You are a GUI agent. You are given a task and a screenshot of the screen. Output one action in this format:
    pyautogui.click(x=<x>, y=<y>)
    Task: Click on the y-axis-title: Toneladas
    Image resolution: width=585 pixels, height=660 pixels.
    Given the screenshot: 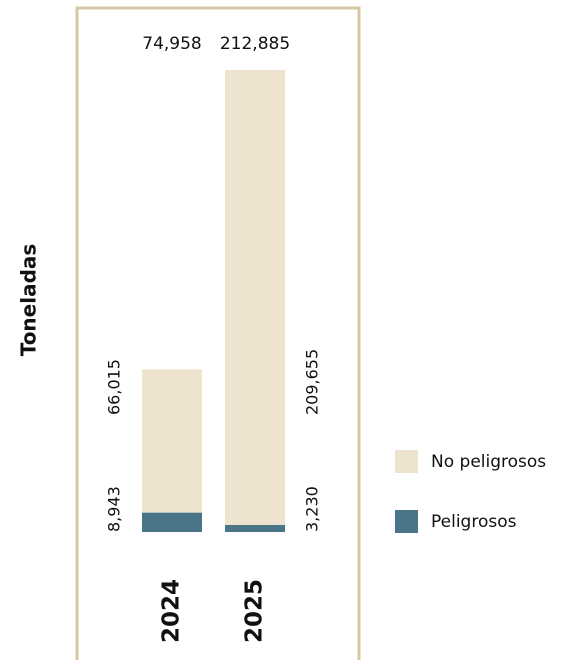 What is the action you would take?
    pyautogui.click(x=29, y=300)
    